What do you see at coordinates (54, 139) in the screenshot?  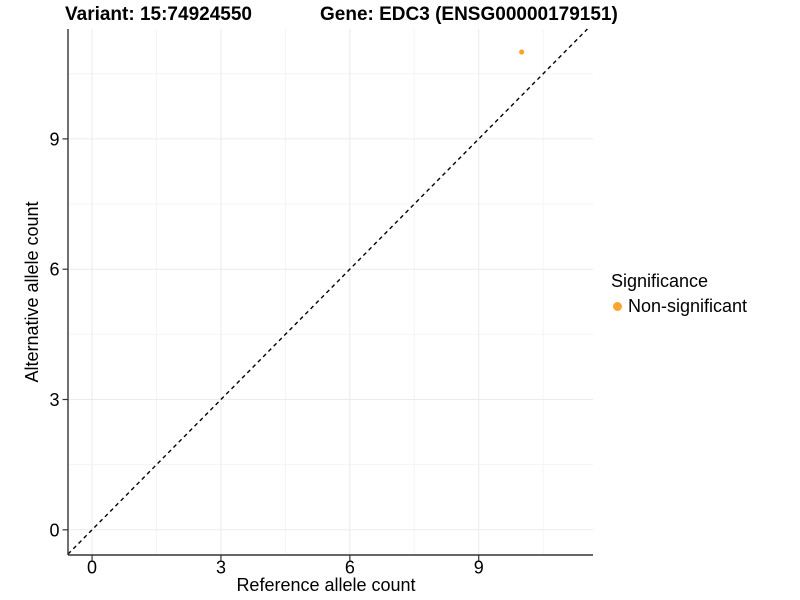 I see `y-tick-label: 9` at bounding box center [54, 139].